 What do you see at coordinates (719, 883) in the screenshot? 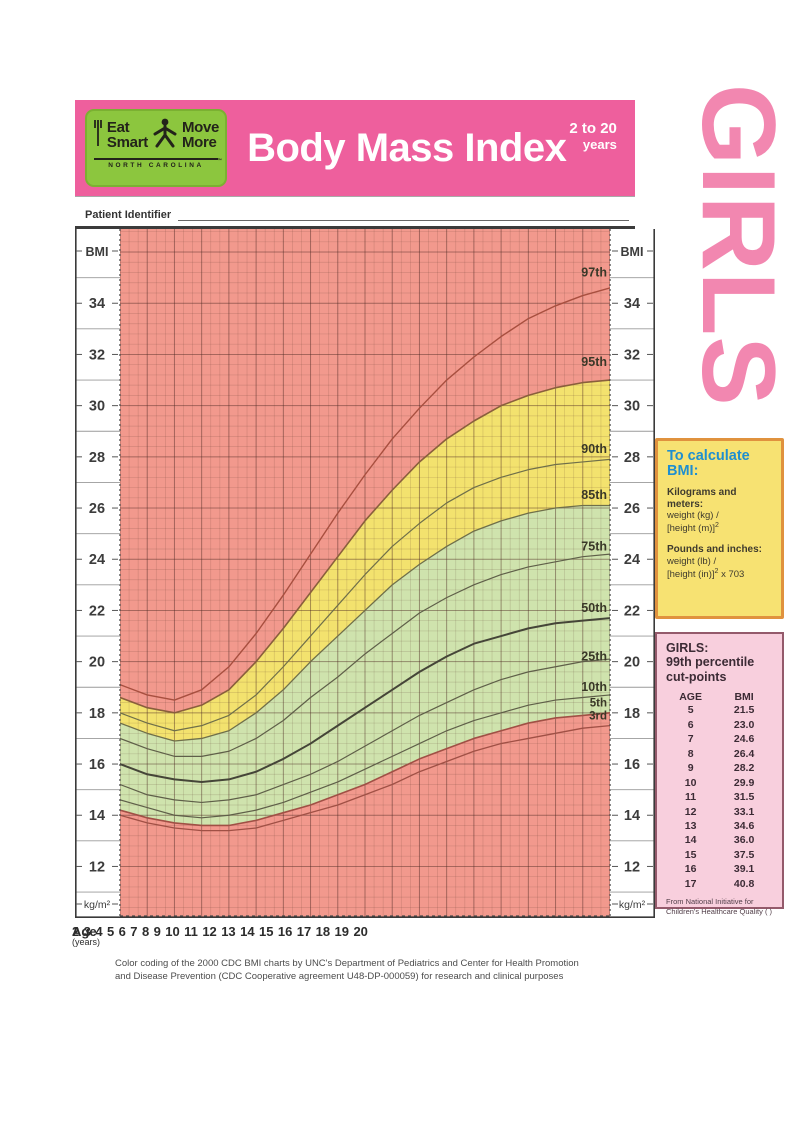
I see `cutpoints-table-row: 17 40.8` at bounding box center [719, 883].